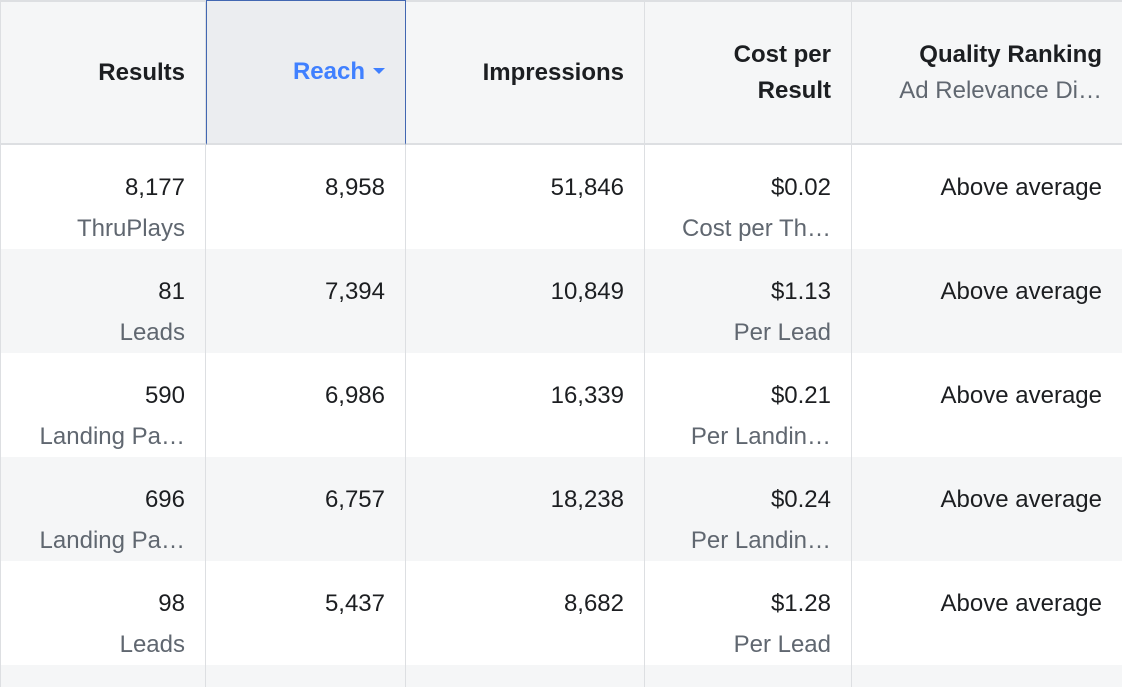 Image resolution: width=1122 pixels, height=687 pixels. I want to click on column-header-label: Results, so click(141, 72).